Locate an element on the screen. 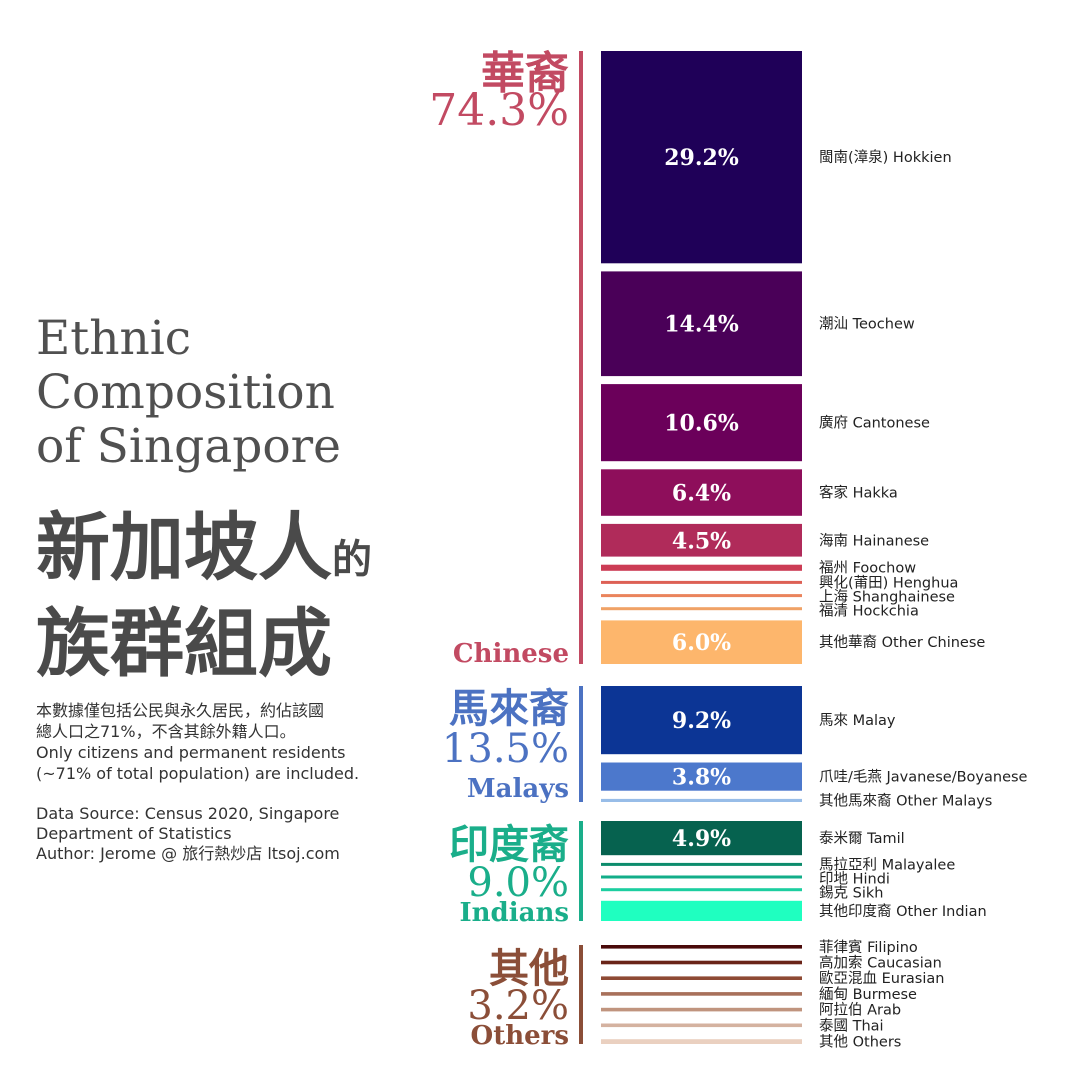  category-label: 客家 Hakka is located at coordinates (858, 493).